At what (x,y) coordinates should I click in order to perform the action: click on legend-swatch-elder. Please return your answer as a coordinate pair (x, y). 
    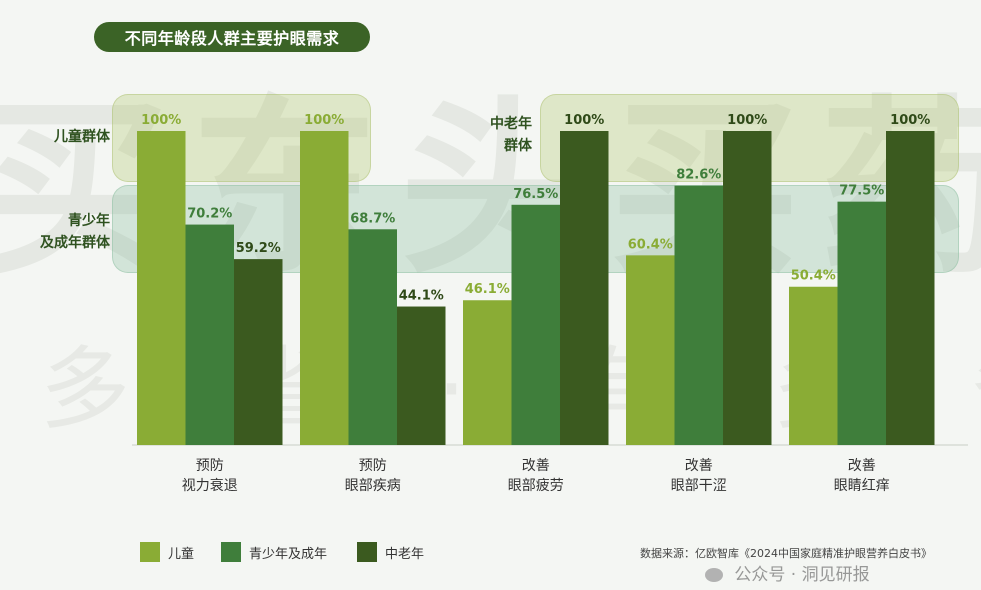
    Looking at the image, I should click on (367, 552).